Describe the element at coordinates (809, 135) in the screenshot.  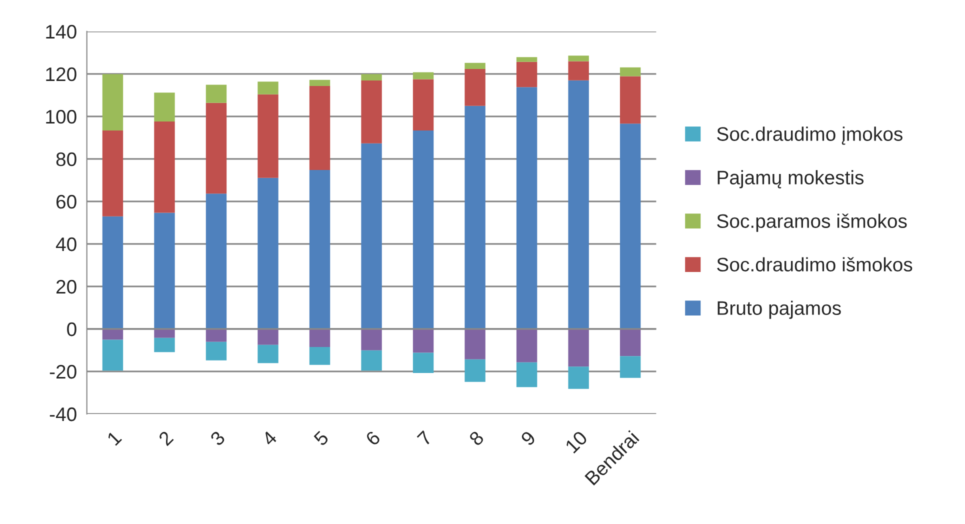
I see `legend-label: Soc.draudimo įmokos` at that location.